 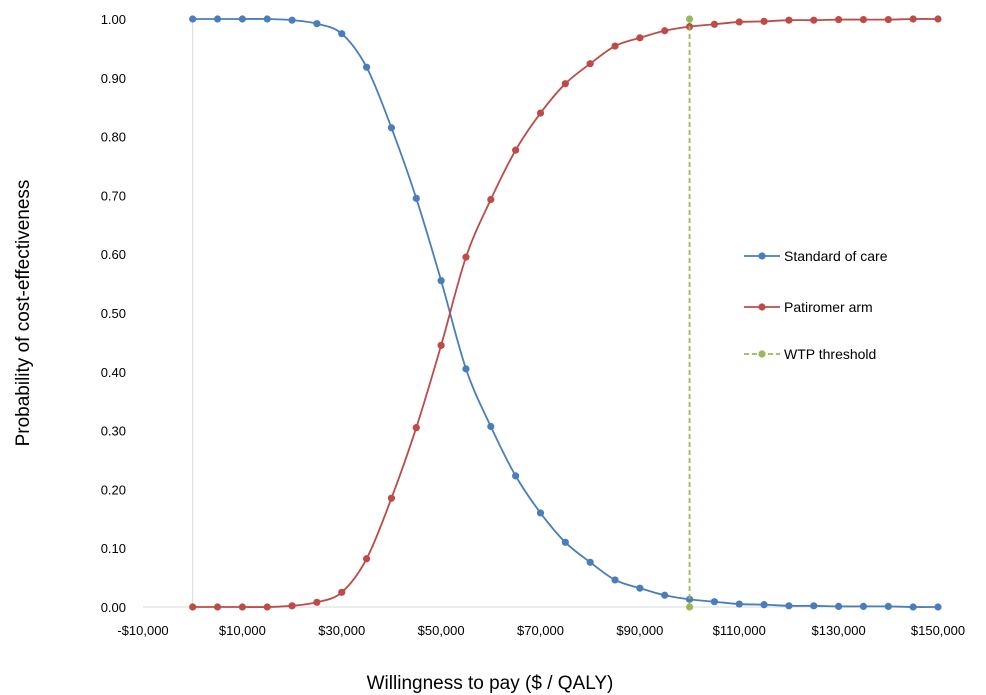 What do you see at coordinates (142, 630) in the screenshot?
I see `x-tick-label: -$10,000` at bounding box center [142, 630].